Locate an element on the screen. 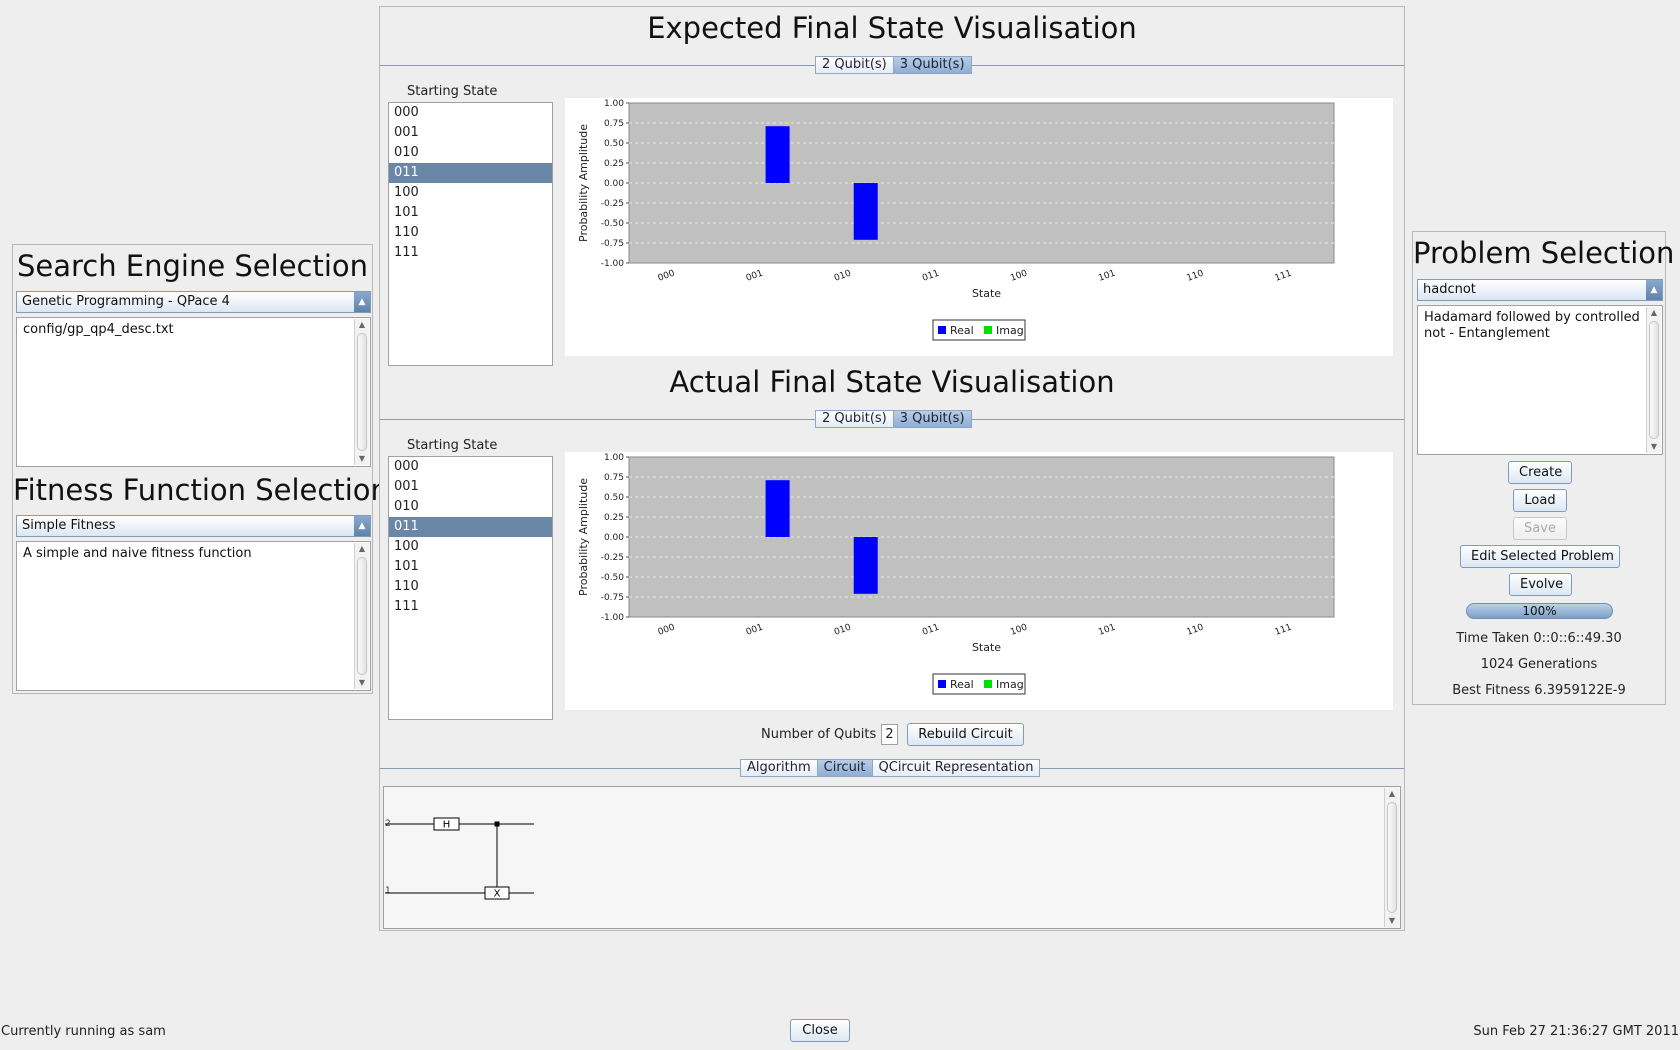 The width and height of the screenshot is (1680, 1050). fitness-function-title: Fitness Function Selection is located at coordinates (201, 490).